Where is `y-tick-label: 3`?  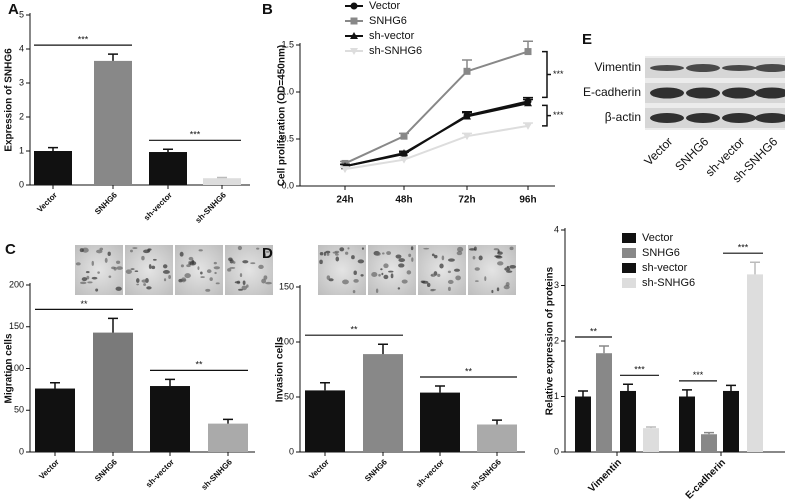 y-tick-label: 3 is located at coordinates (556, 285).